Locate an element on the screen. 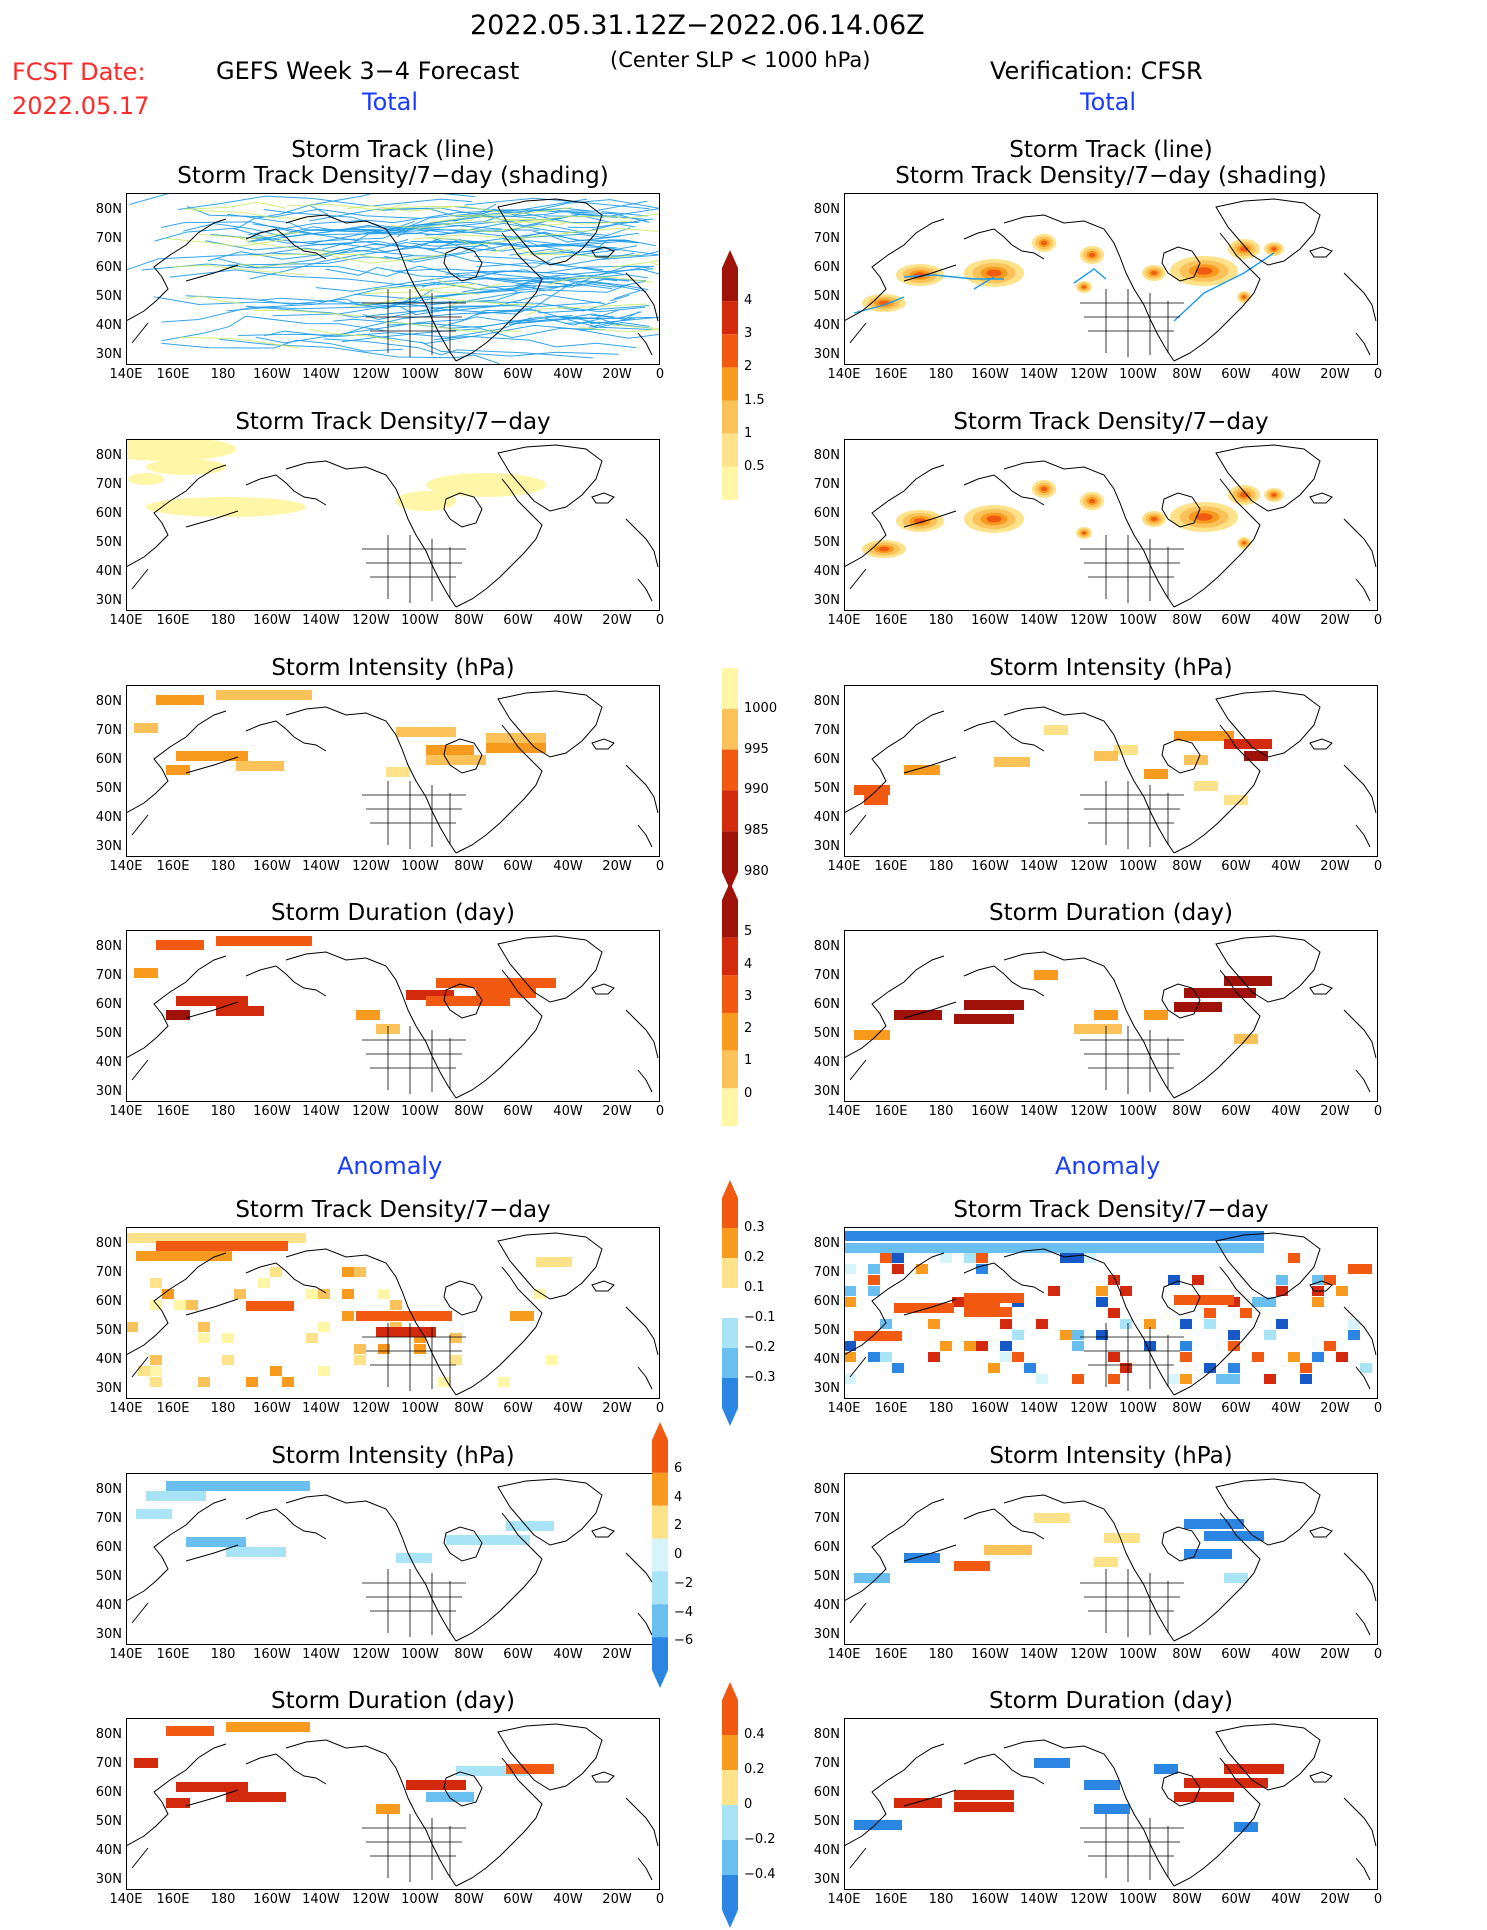 The width and height of the screenshot is (1487, 1930). colorbar-arrow is located at coordinates (730, 259).